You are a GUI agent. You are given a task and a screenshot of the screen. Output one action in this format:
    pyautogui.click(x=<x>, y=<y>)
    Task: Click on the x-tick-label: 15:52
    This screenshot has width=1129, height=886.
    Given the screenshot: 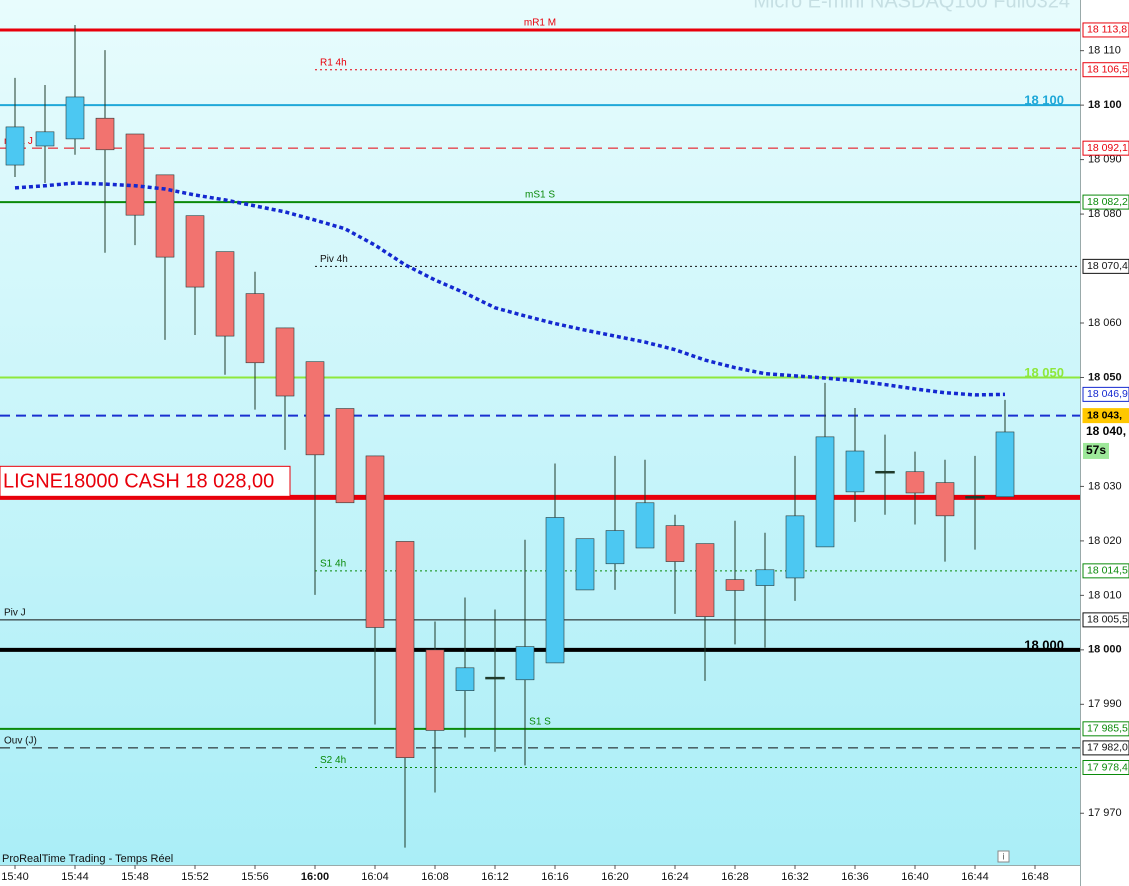 What is the action you would take?
    pyautogui.click(x=195, y=877)
    